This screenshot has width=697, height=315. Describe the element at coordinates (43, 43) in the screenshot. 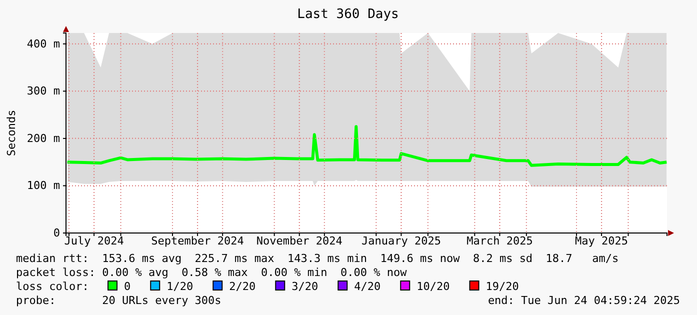

I see `y-tick-label: 400 m` at that location.